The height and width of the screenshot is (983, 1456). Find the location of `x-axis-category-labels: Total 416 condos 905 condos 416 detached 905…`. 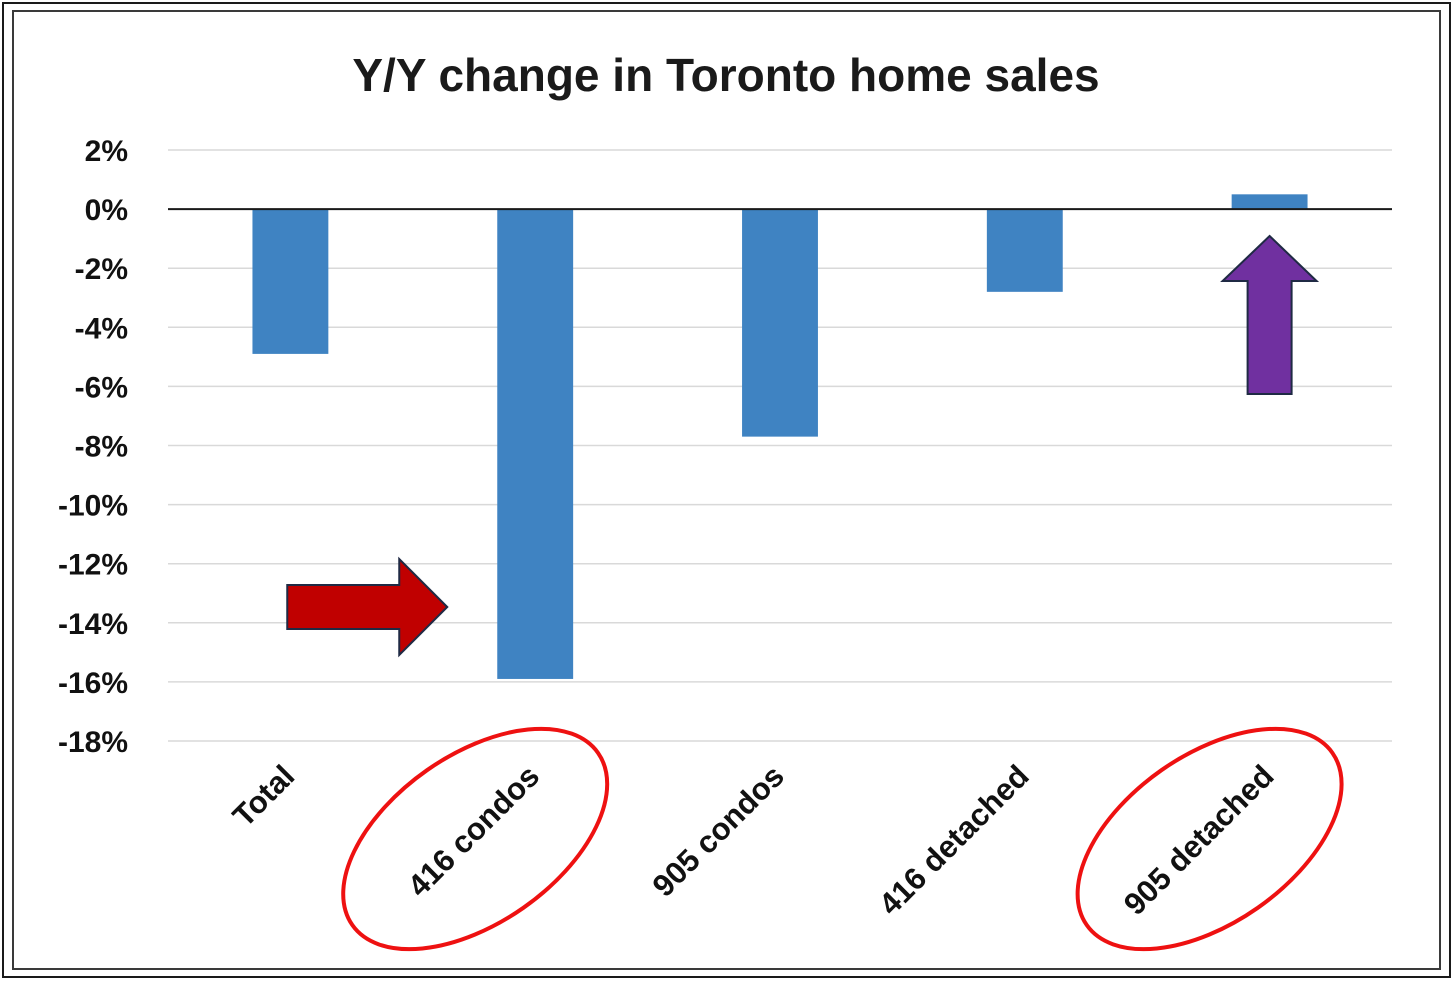

x-axis-category-labels: Total 416 condos 905 condos 416 detached 905… is located at coordinates (753, 840).